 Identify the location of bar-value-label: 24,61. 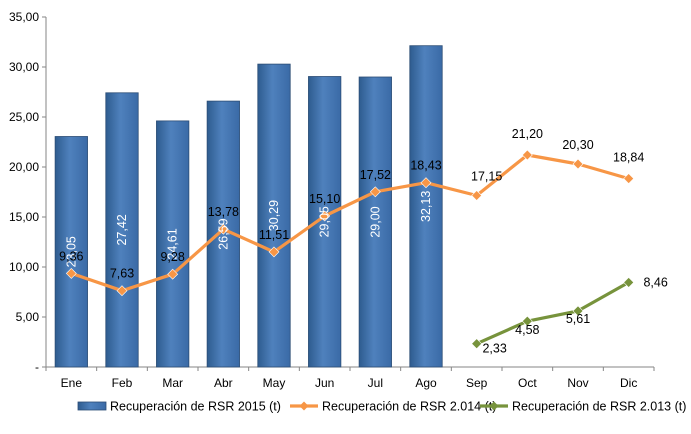
(173, 243).